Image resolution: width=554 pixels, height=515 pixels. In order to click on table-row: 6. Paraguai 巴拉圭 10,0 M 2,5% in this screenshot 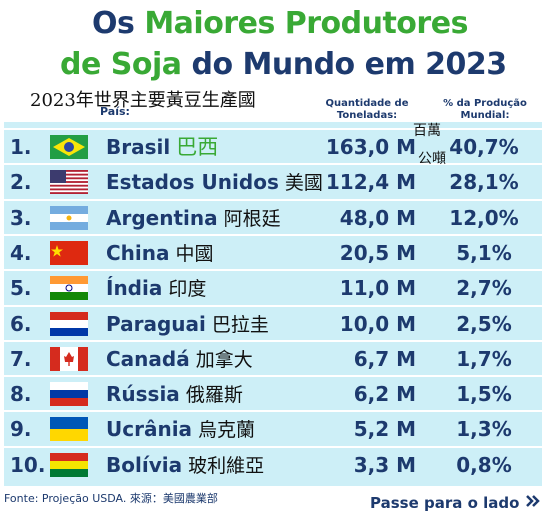, I will do `click(273, 323)`.